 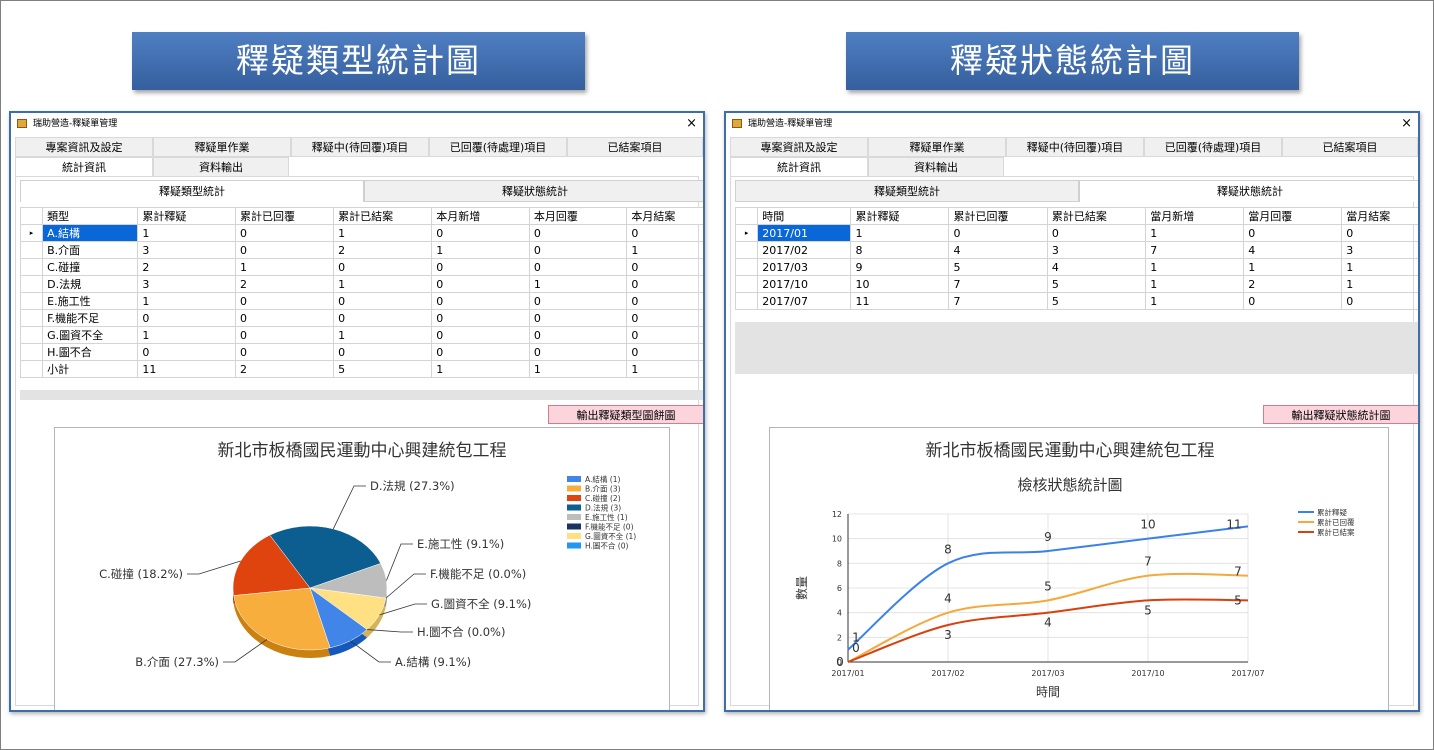 What do you see at coordinates (285, 216) in the screenshot?
I see `column-header: 累計已回覆` at bounding box center [285, 216].